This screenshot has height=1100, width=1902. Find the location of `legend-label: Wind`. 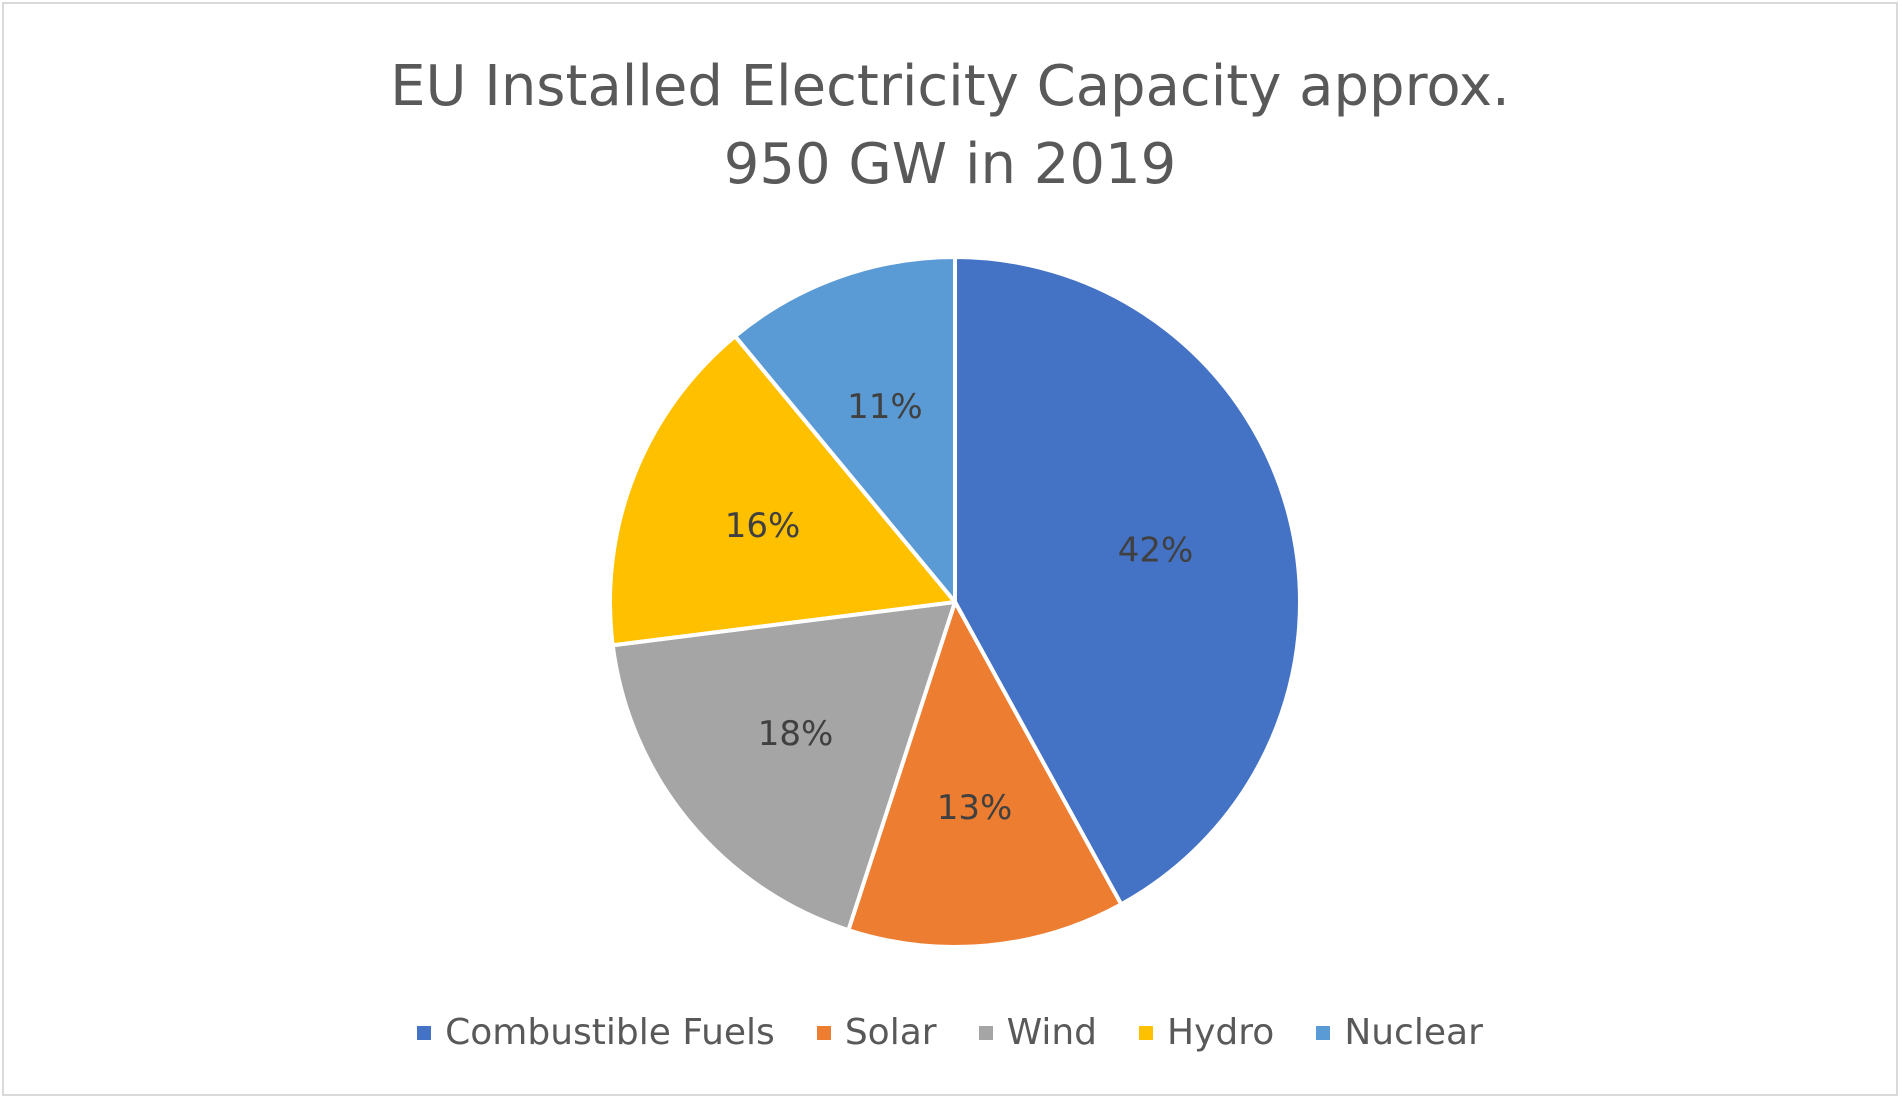

legend-label: Wind is located at coordinates (1052, 1032).